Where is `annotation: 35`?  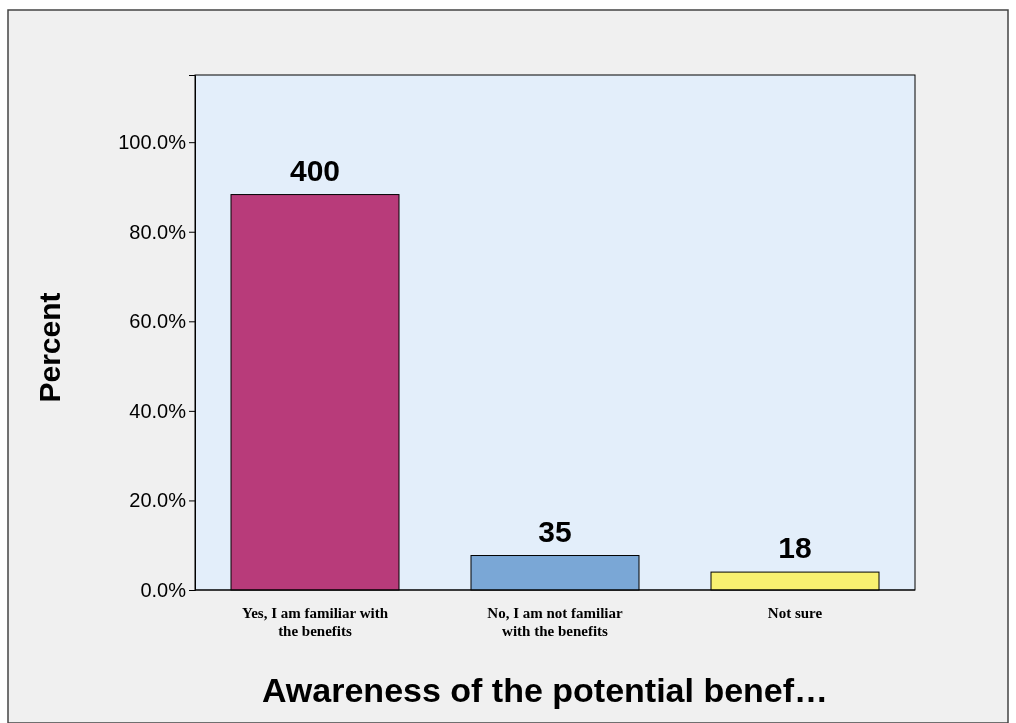 annotation: 35 is located at coordinates (555, 531).